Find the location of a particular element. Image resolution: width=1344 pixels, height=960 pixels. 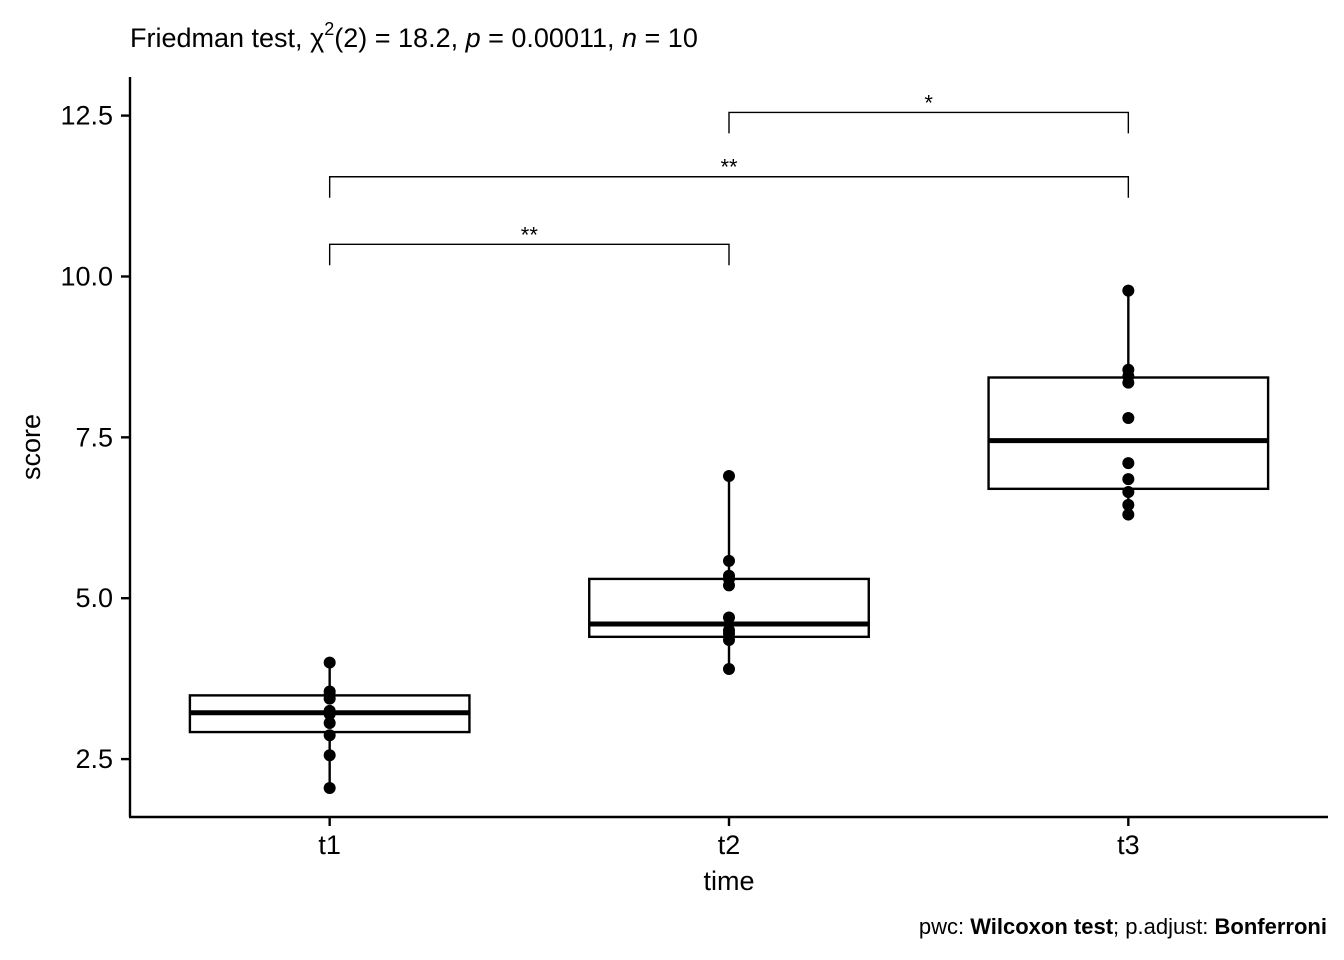

y-axis-ticks: 2.5 5.0 7.5 10.0 12.5 is located at coordinates (95, 437).